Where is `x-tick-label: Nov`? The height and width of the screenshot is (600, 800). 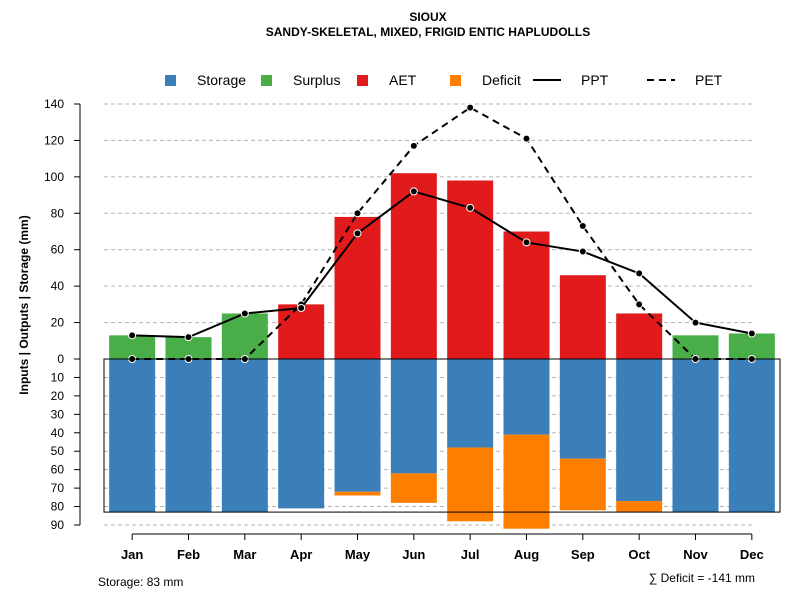
x-tick-label: Nov is located at coordinates (695, 554).